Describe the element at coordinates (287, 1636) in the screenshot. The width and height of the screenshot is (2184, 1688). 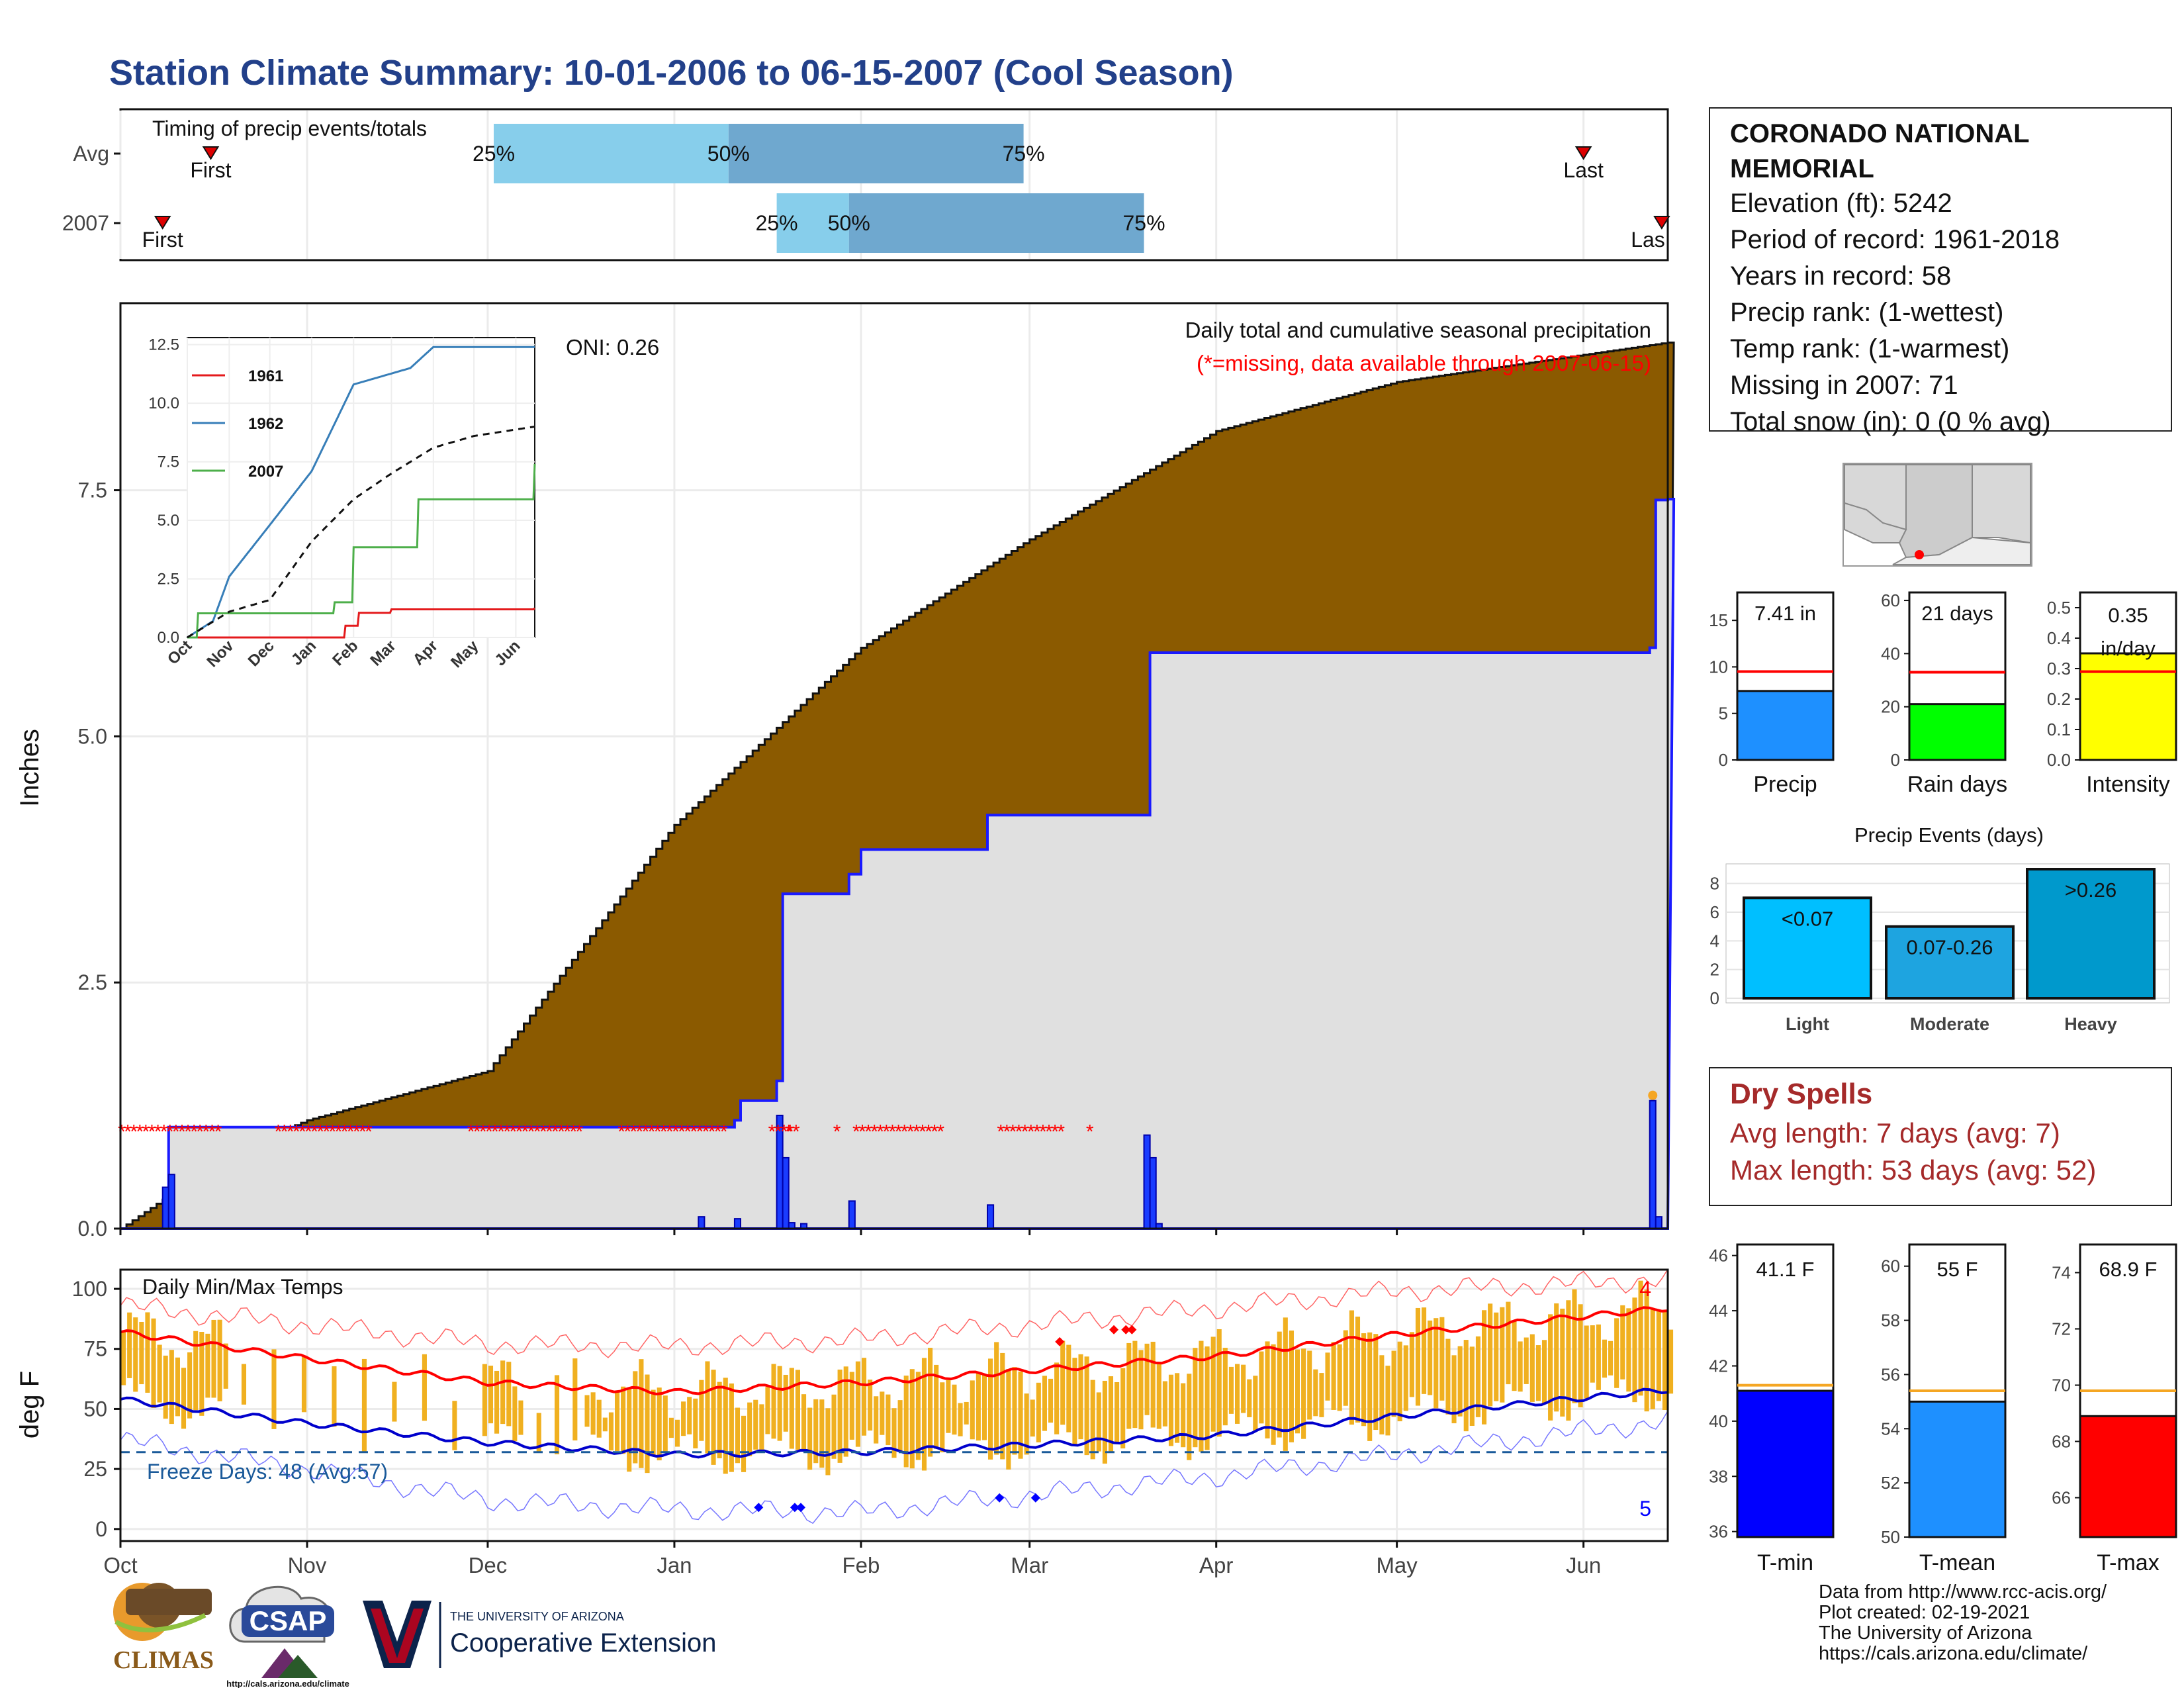
I see `csap-logo: CSAP http://cals.arizona.edu/climate` at that location.